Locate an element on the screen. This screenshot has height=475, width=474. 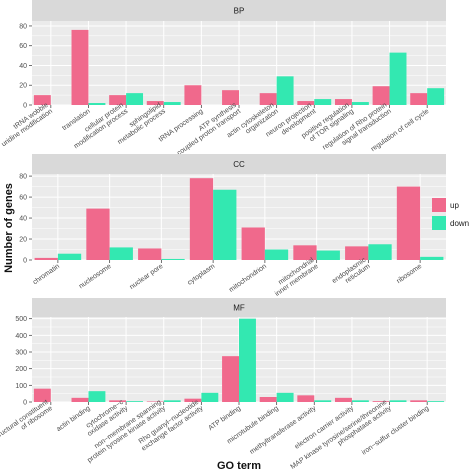
x-tick-label: actin binding is located at coordinates (73, 419).